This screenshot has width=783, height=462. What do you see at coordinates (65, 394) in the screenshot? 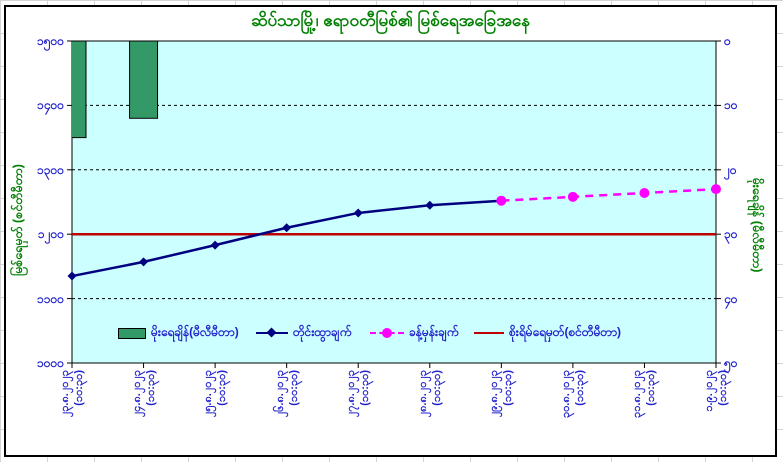
I see `x-axis-label-date: ၂၃.၈.၂၀၂၃` at bounding box center [65, 394].